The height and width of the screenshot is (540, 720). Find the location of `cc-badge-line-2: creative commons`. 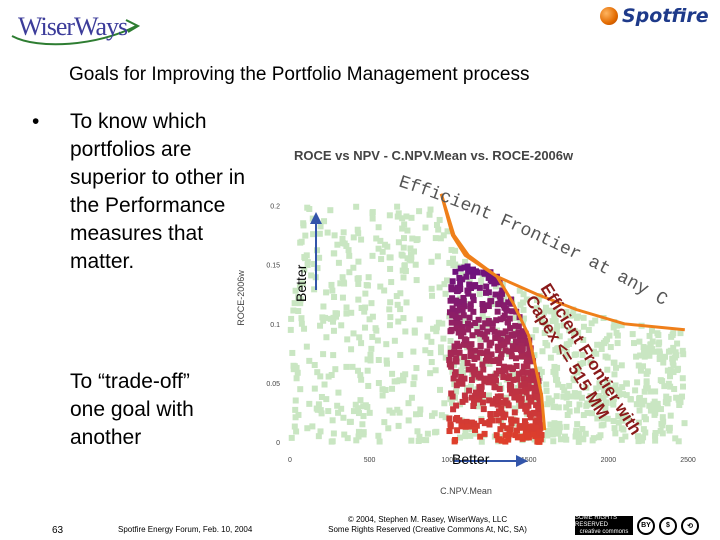

cc-badge-line-2: creative commons is located at coordinates (604, 532).